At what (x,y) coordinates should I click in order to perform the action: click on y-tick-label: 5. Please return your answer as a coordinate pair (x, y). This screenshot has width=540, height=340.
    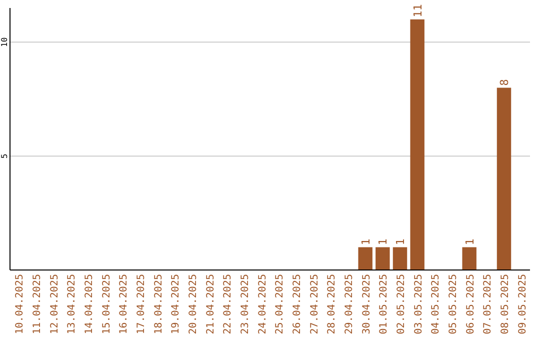
    Looking at the image, I should click on (4, 156).